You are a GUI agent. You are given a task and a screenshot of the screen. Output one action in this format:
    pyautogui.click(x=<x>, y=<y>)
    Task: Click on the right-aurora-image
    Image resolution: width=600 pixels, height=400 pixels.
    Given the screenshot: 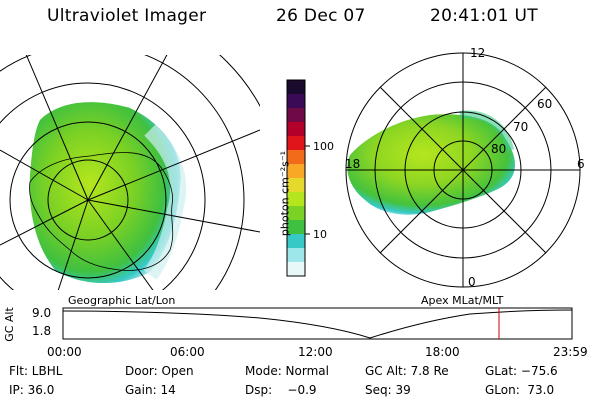 What is the action you would take?
    pyautogui.click(x=431, y=164)
    